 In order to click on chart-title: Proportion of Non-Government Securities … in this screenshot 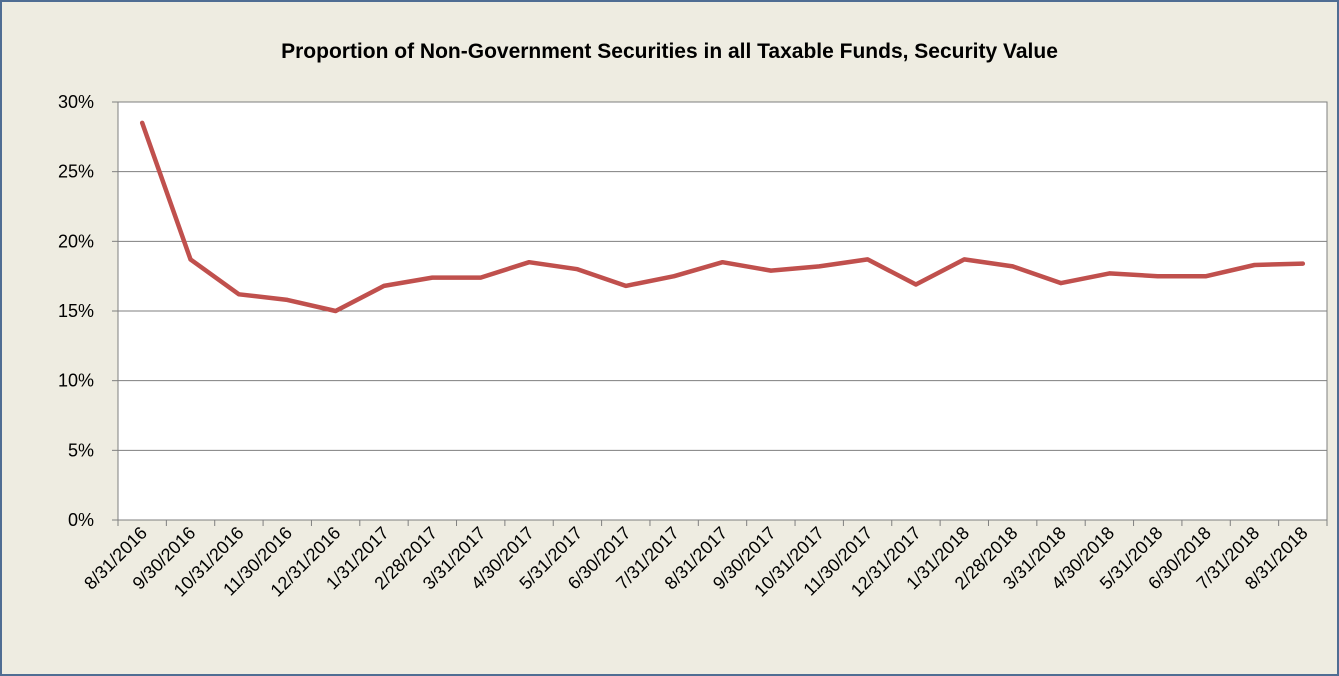, I will do `click(669, 51)`.